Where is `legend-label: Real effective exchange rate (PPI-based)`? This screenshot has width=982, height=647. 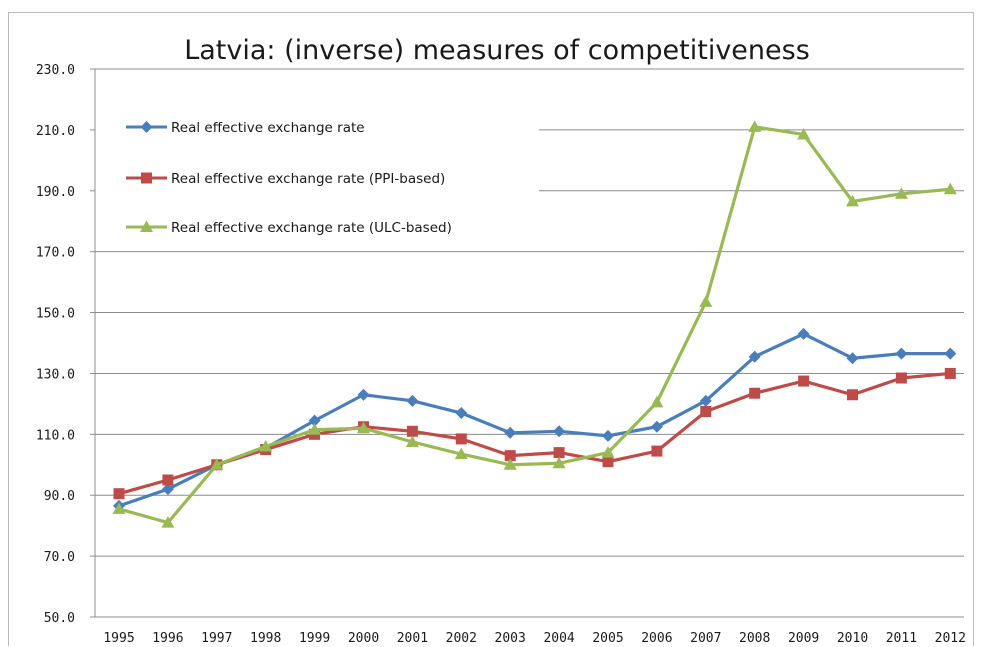
legend-label: Real effective exchange rate (PPI-based) is located at coordinates (308, 179).